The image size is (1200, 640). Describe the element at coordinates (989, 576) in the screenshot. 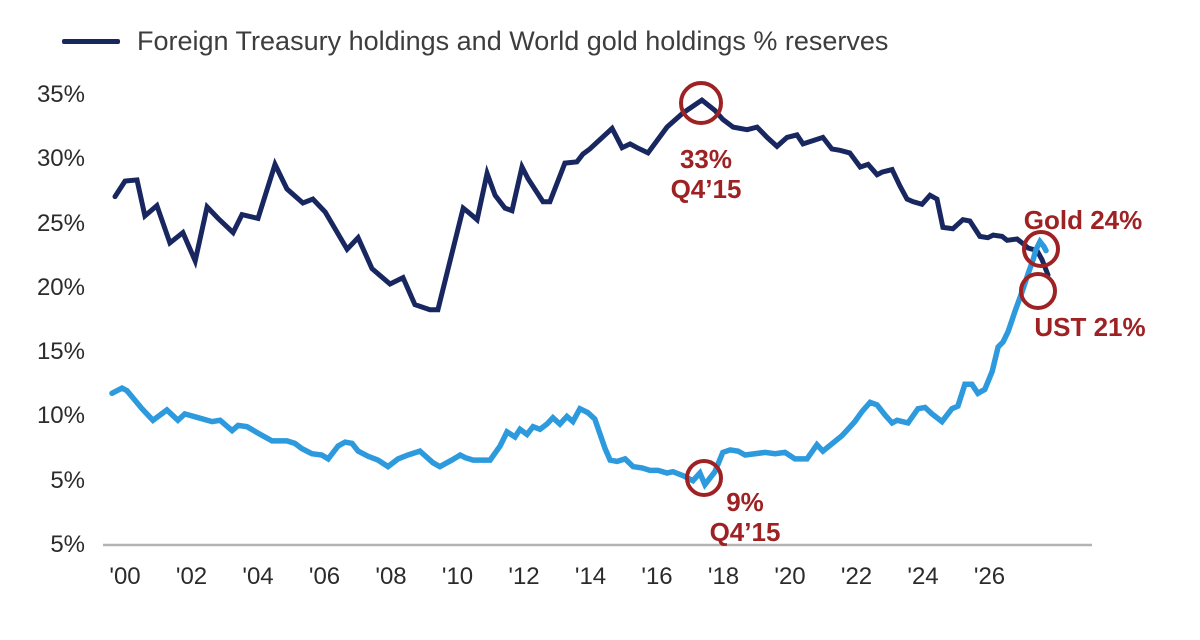

I see `x-tick-label: '26` at that location.